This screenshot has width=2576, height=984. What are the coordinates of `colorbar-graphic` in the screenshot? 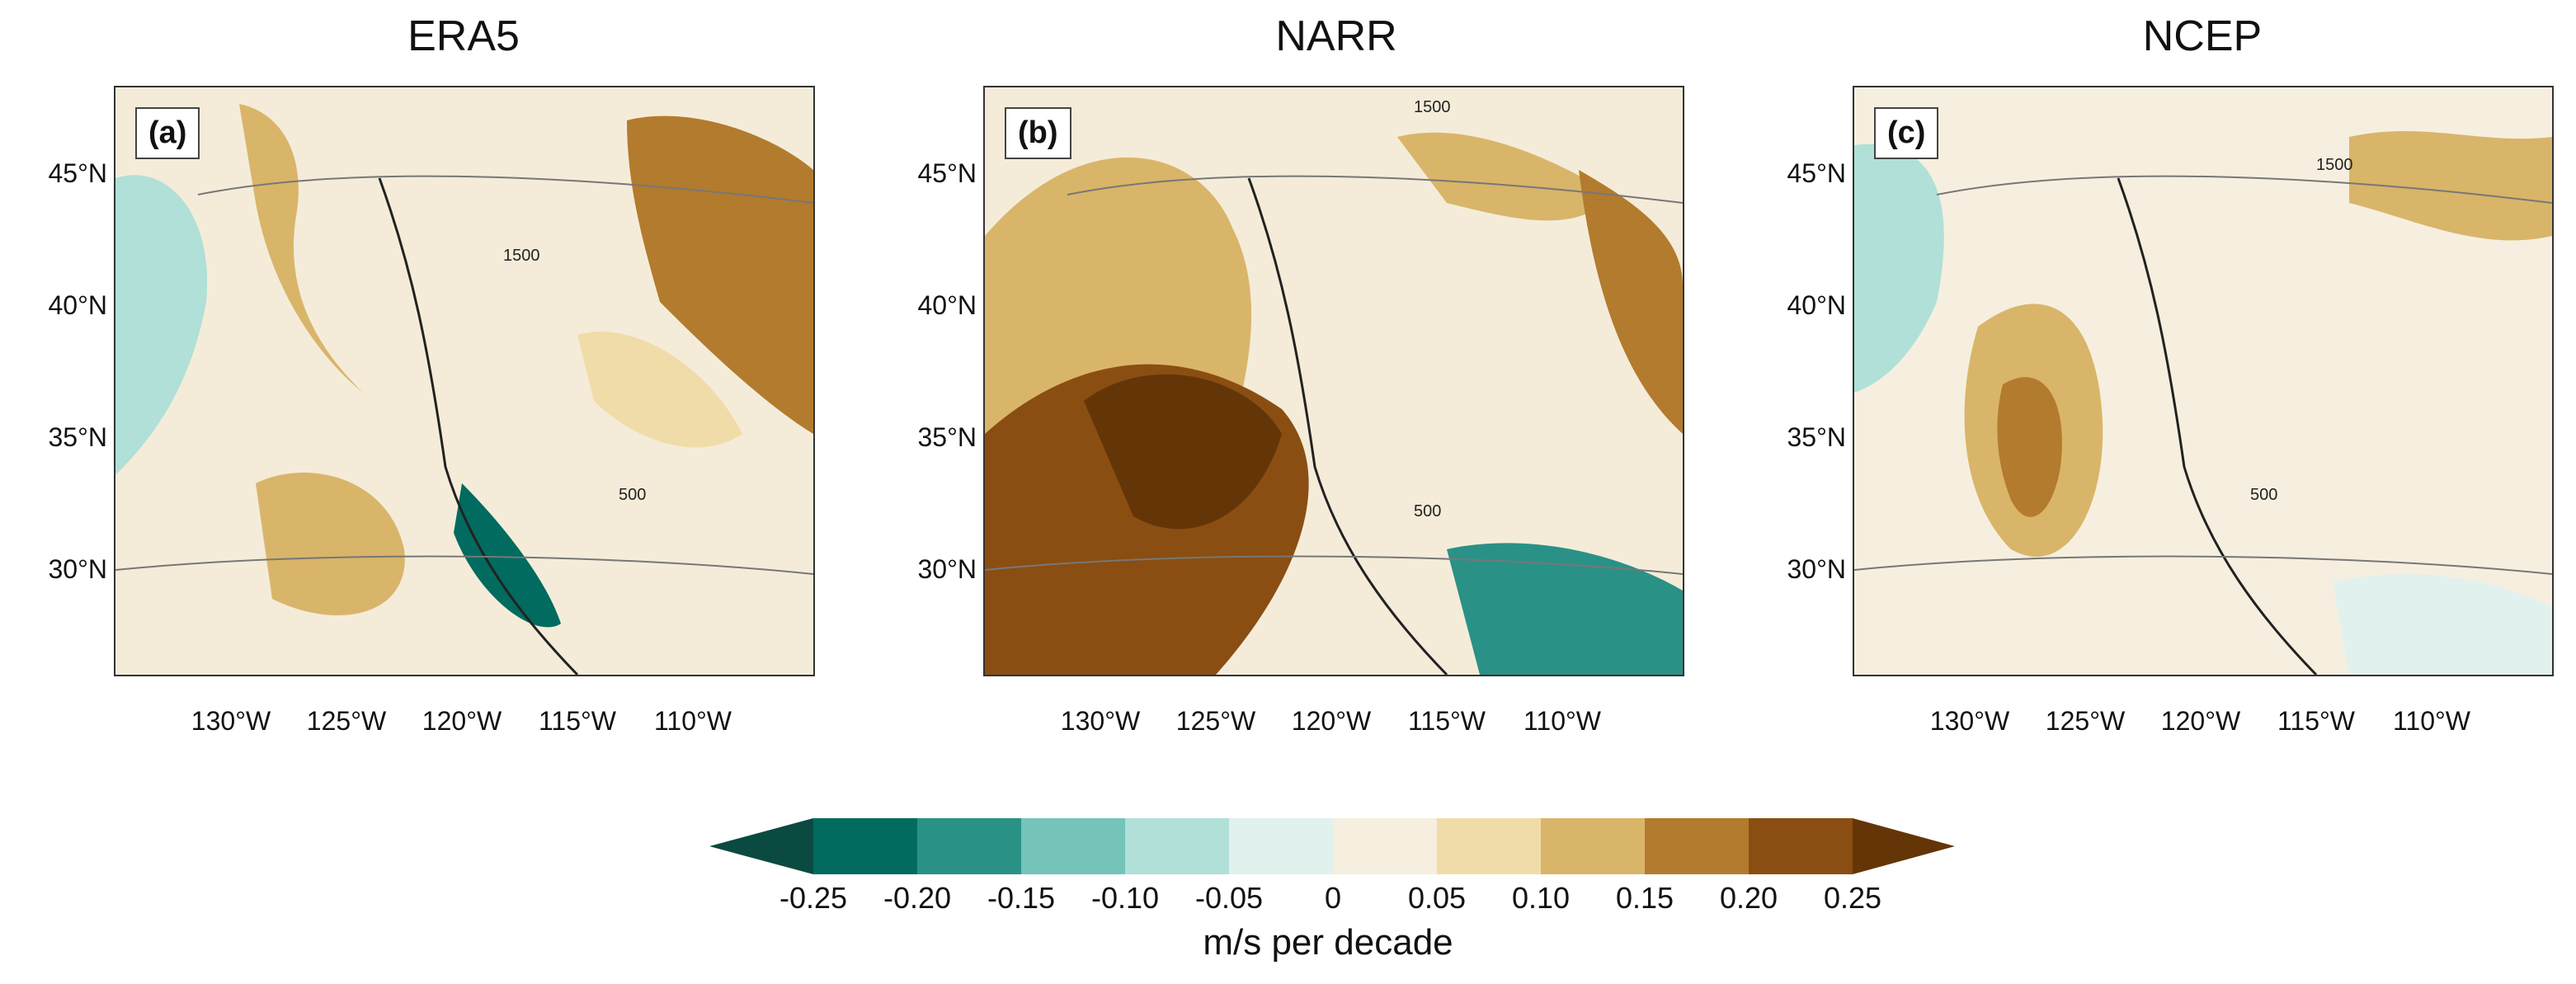 It's located at (1332, 846).